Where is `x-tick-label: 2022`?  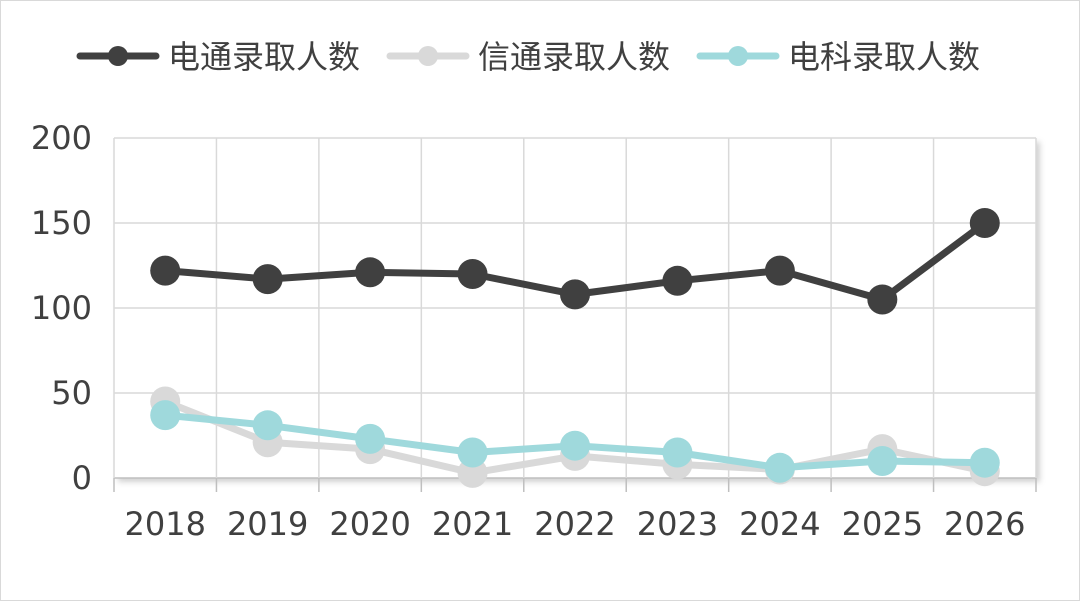 x-tick-label: 2022 is located at coordinates (574, 524).